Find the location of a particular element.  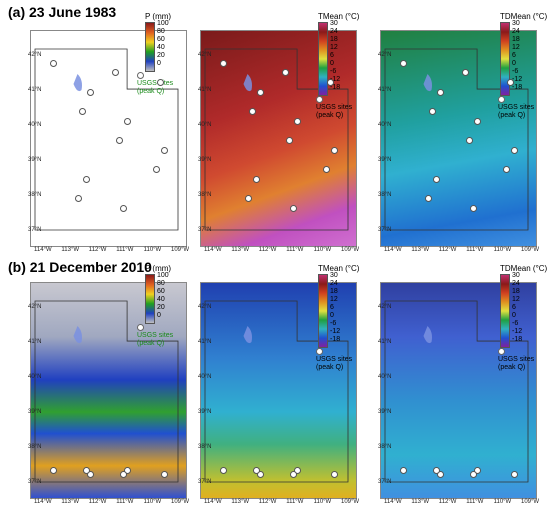

legend-title: TMean (°C) is located at coordinates (339, 16).